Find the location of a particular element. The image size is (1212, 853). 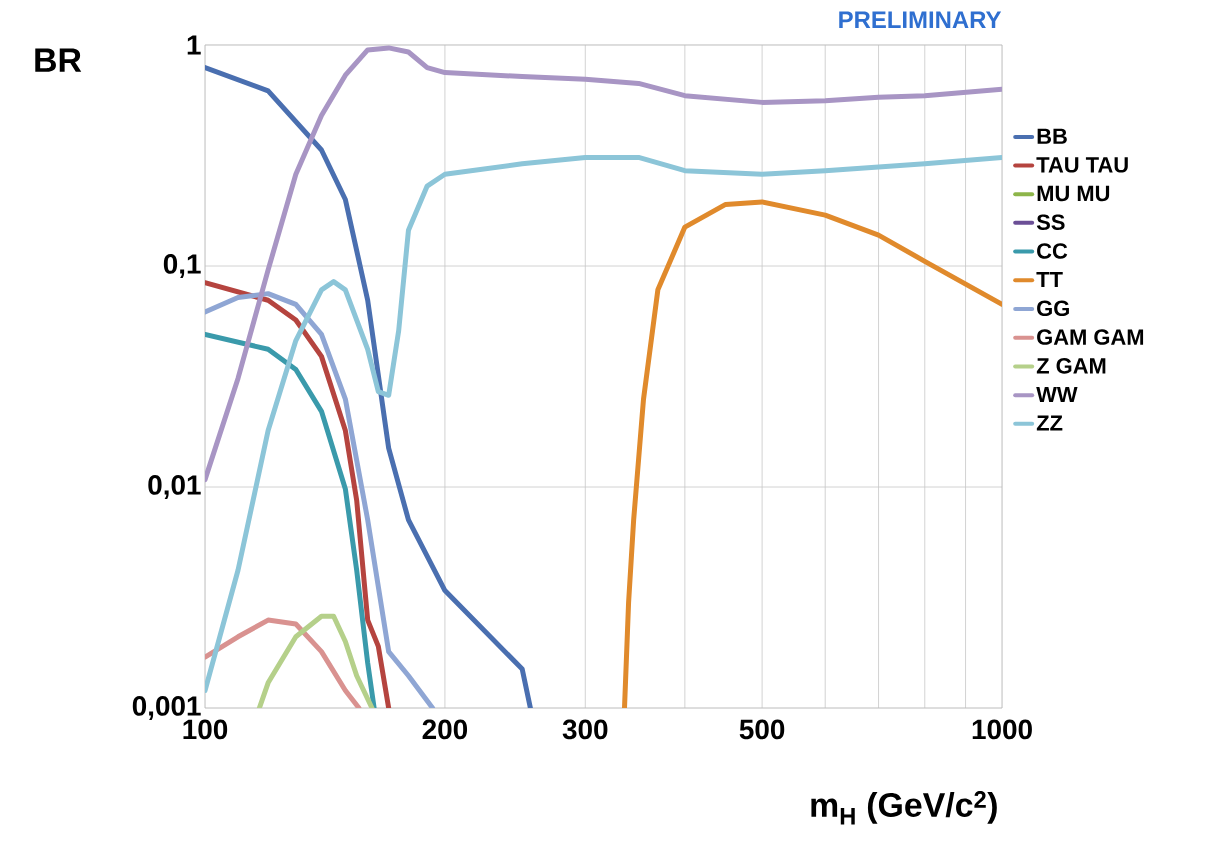

x-tick-label: 100 is located at coordinates (205, 729).